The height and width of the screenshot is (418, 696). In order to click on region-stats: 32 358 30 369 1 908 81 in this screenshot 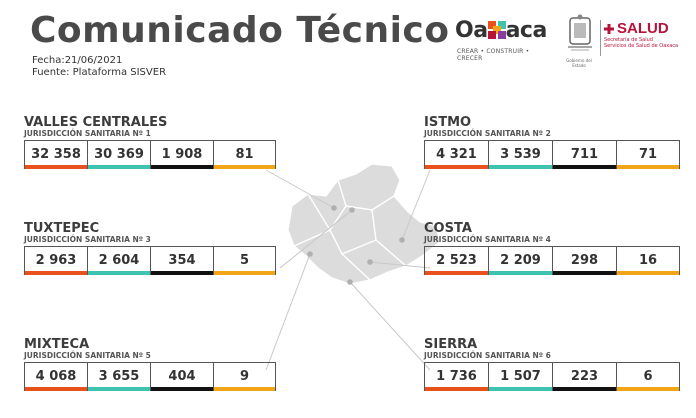, I will do `click(150, 154)`.